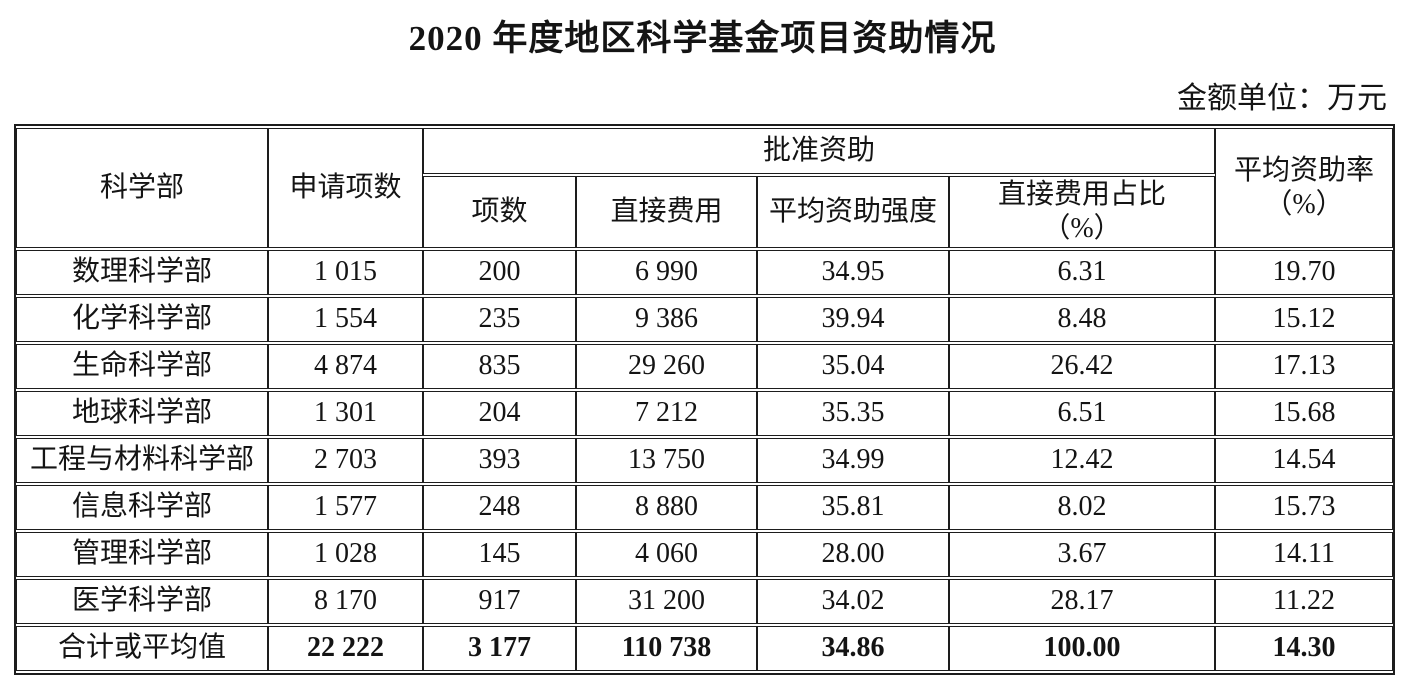 This screenshot has height=696, width=1405. What do you see at coordinates (142, 507) in the screenshot?
I see `department-cell: 信息科学部` at bounding box center [142, 507].